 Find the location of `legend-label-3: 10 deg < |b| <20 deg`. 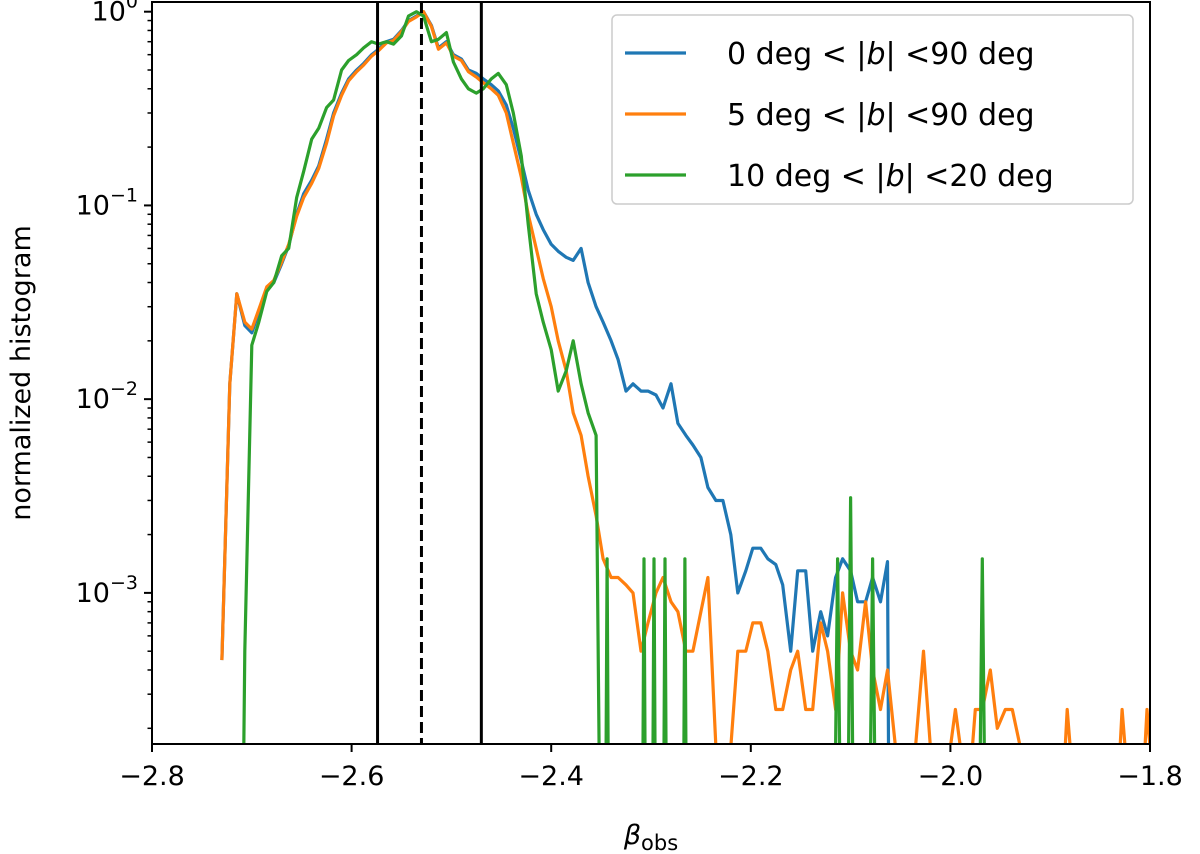

legend-label-3: 10 deg < |b| <20 deg is located at coordinates (890, 176).